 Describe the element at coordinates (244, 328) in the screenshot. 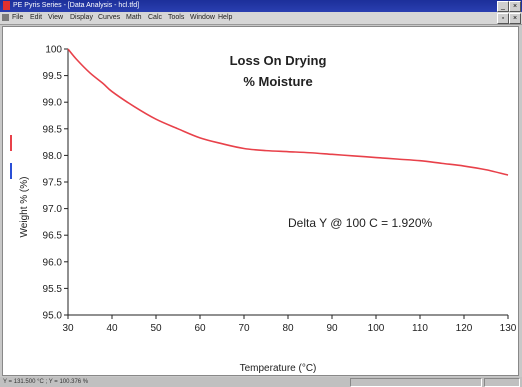

I see `x-tick-label: 70` at that location.